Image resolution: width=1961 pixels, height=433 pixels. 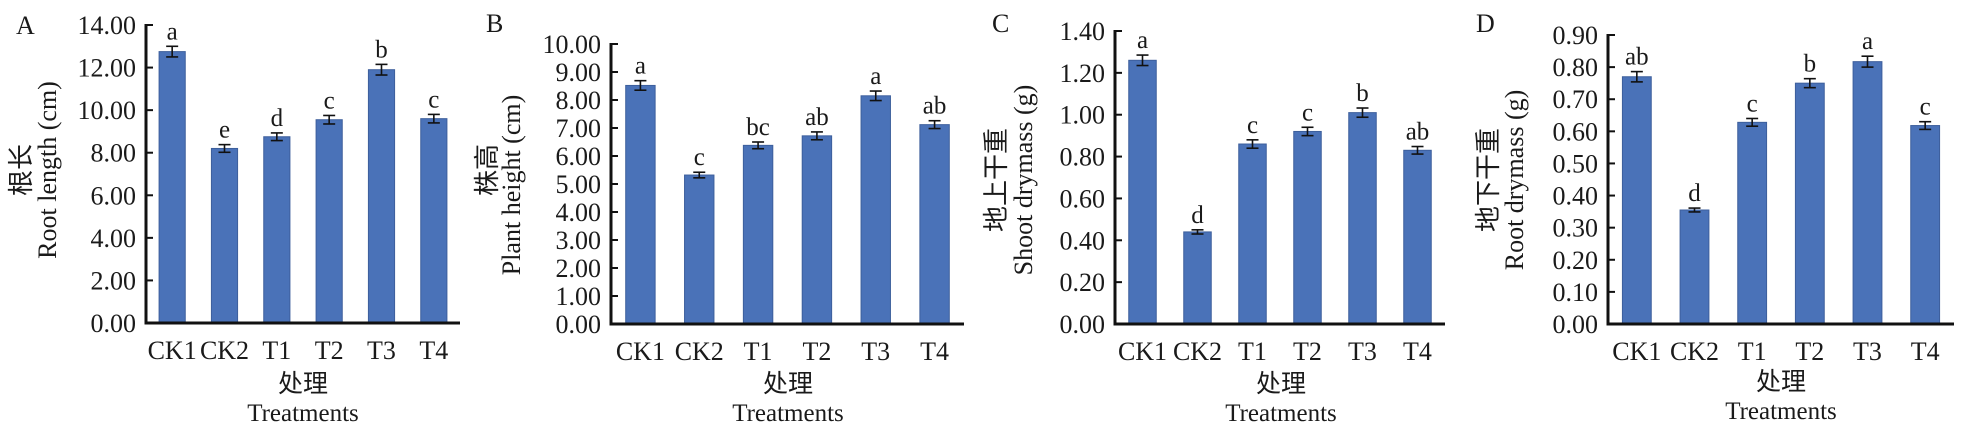 I want to click on y-tick-label: 1.00, so click(x=1083, y=115).